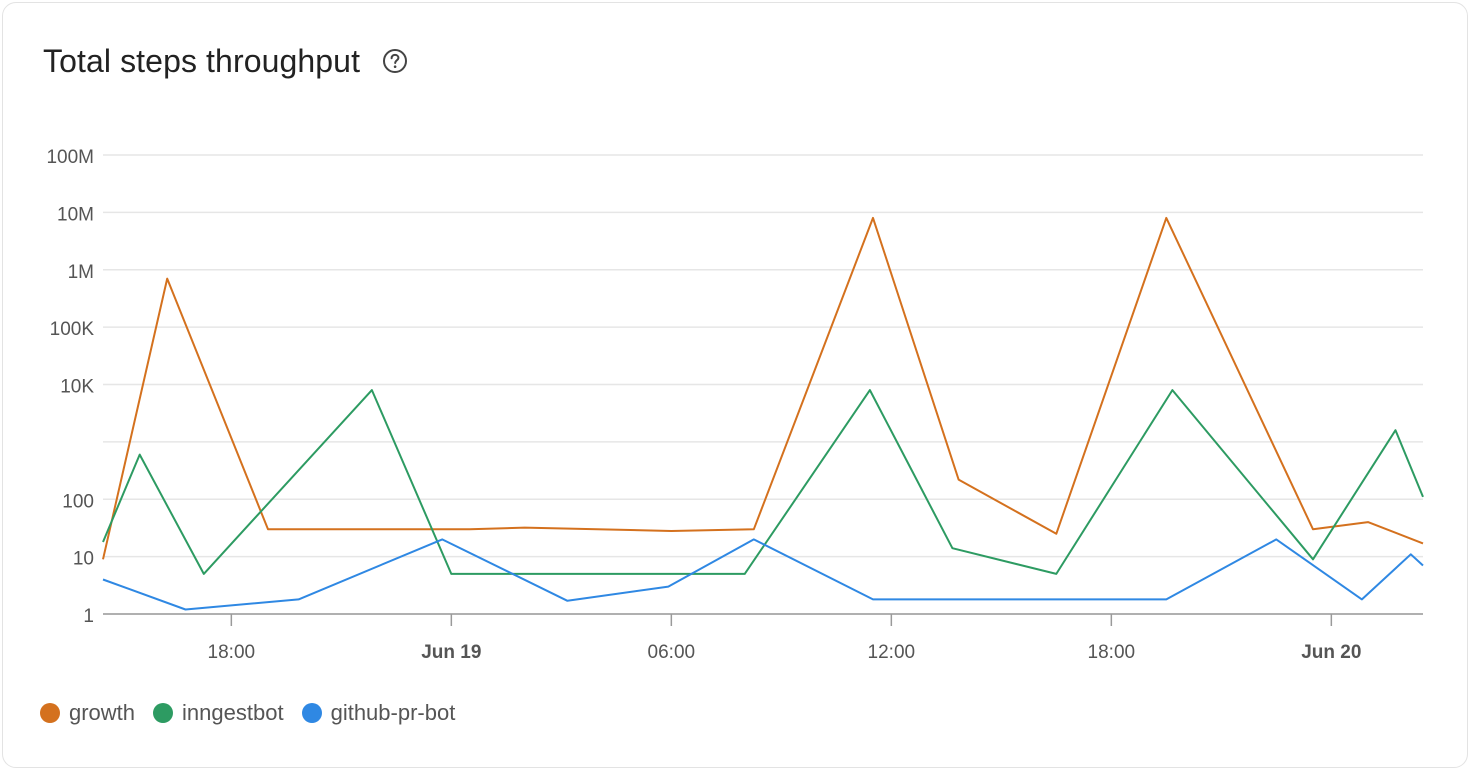 Image resolution: width=1472 pixels, height=772 pixels. I want to click on legend-label: inngestbot, so click(233, 712).